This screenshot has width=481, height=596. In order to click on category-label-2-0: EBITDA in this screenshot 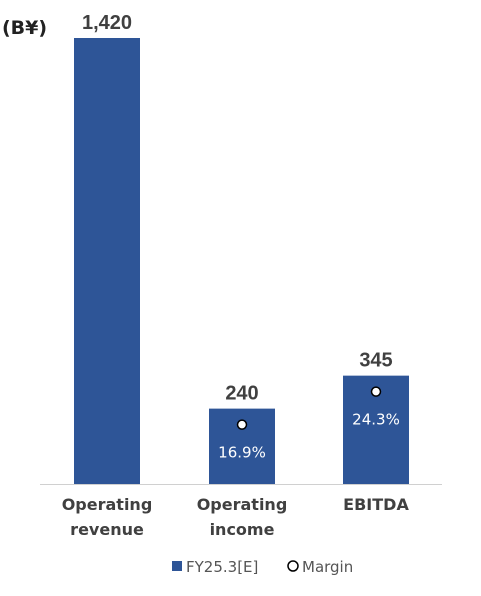, I will do `click(376, 504)`.